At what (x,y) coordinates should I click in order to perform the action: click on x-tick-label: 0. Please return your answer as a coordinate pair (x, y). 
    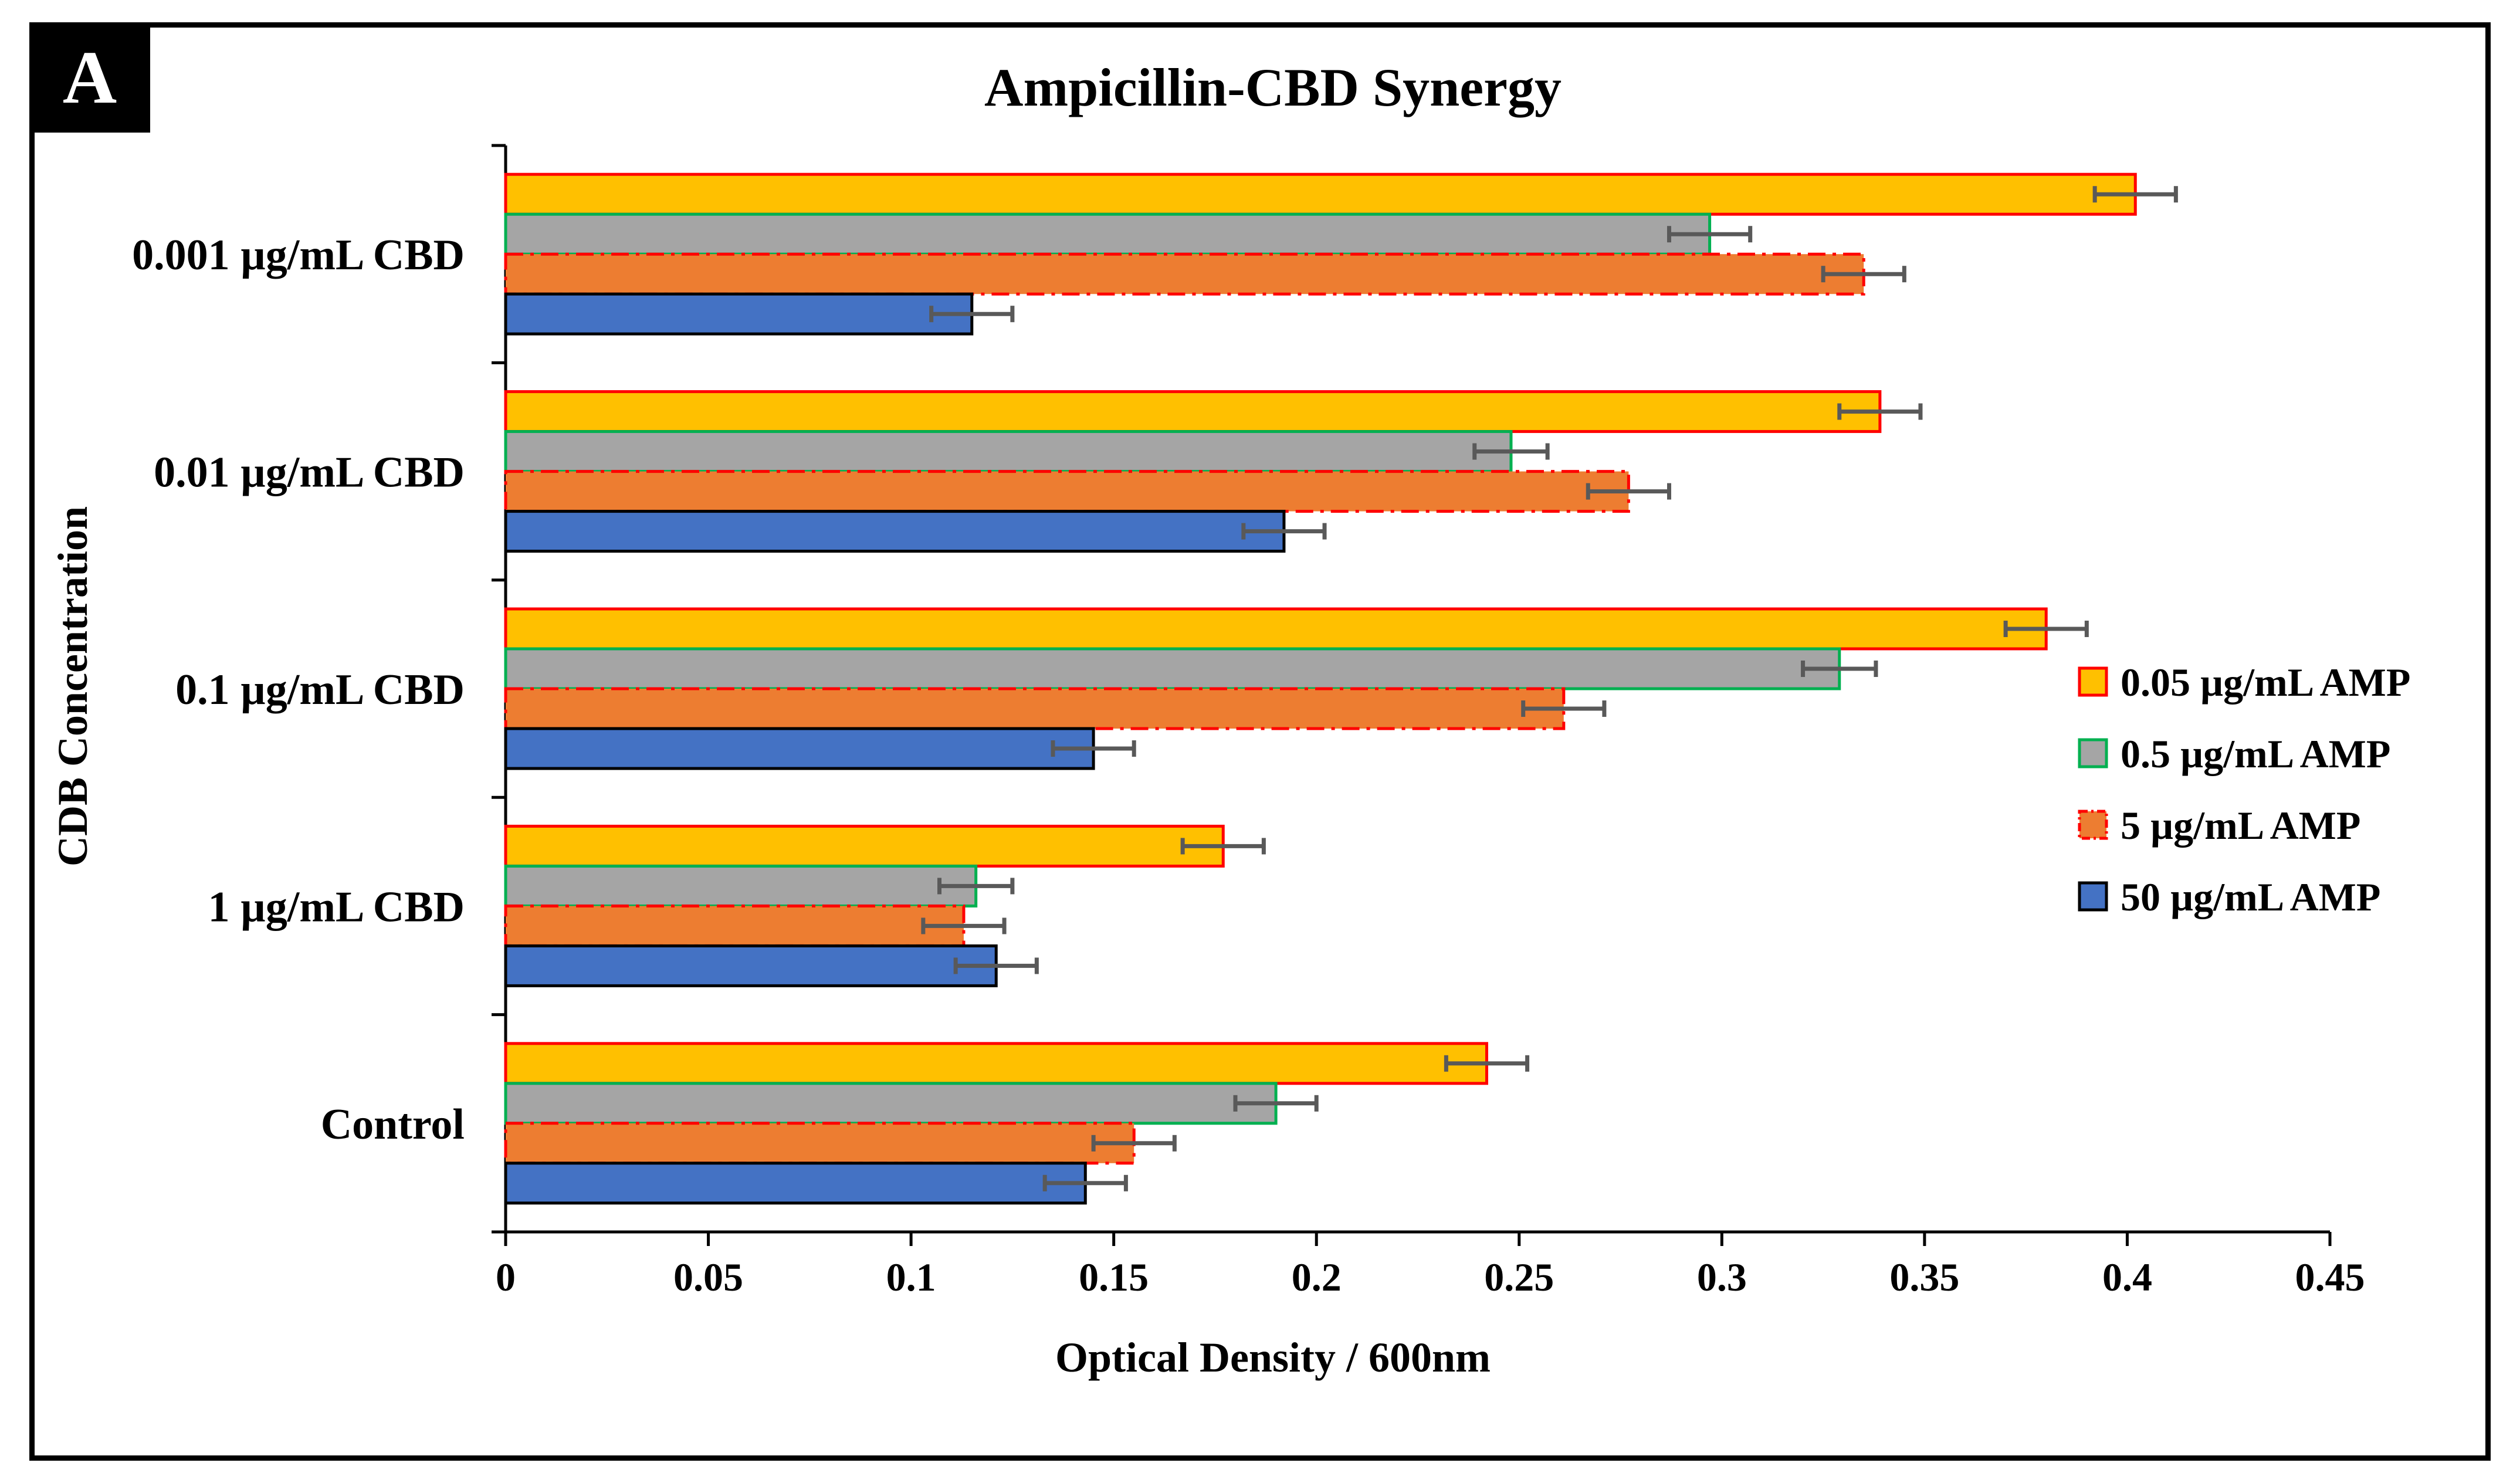
    Looking at the image, I should click on (506, 1277).